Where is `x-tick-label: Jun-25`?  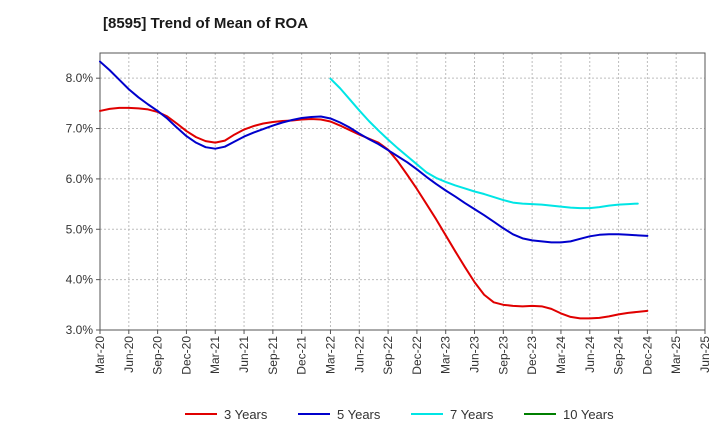
x-tick-label: Jun-25 is located at coordinates (705, 354).